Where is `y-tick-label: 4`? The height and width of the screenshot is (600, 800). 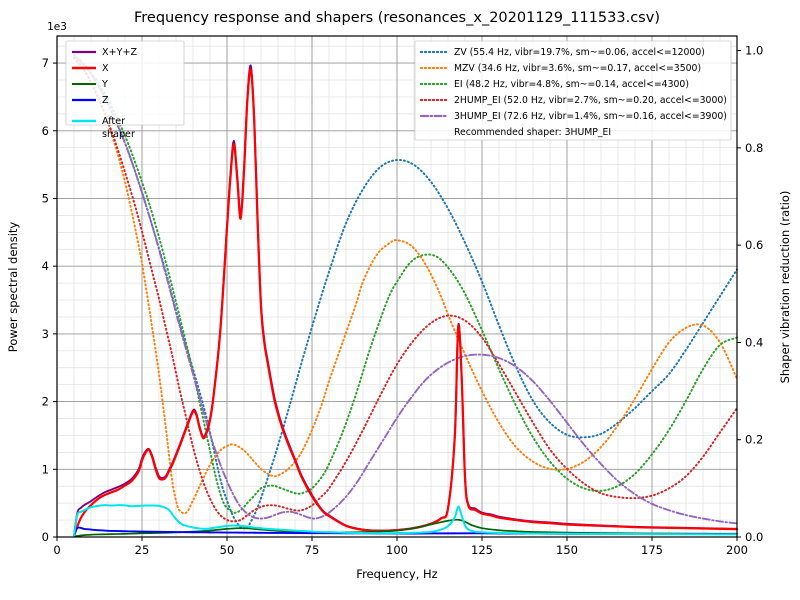
y-tick-label: 4 is located at coordinates (45, 266).